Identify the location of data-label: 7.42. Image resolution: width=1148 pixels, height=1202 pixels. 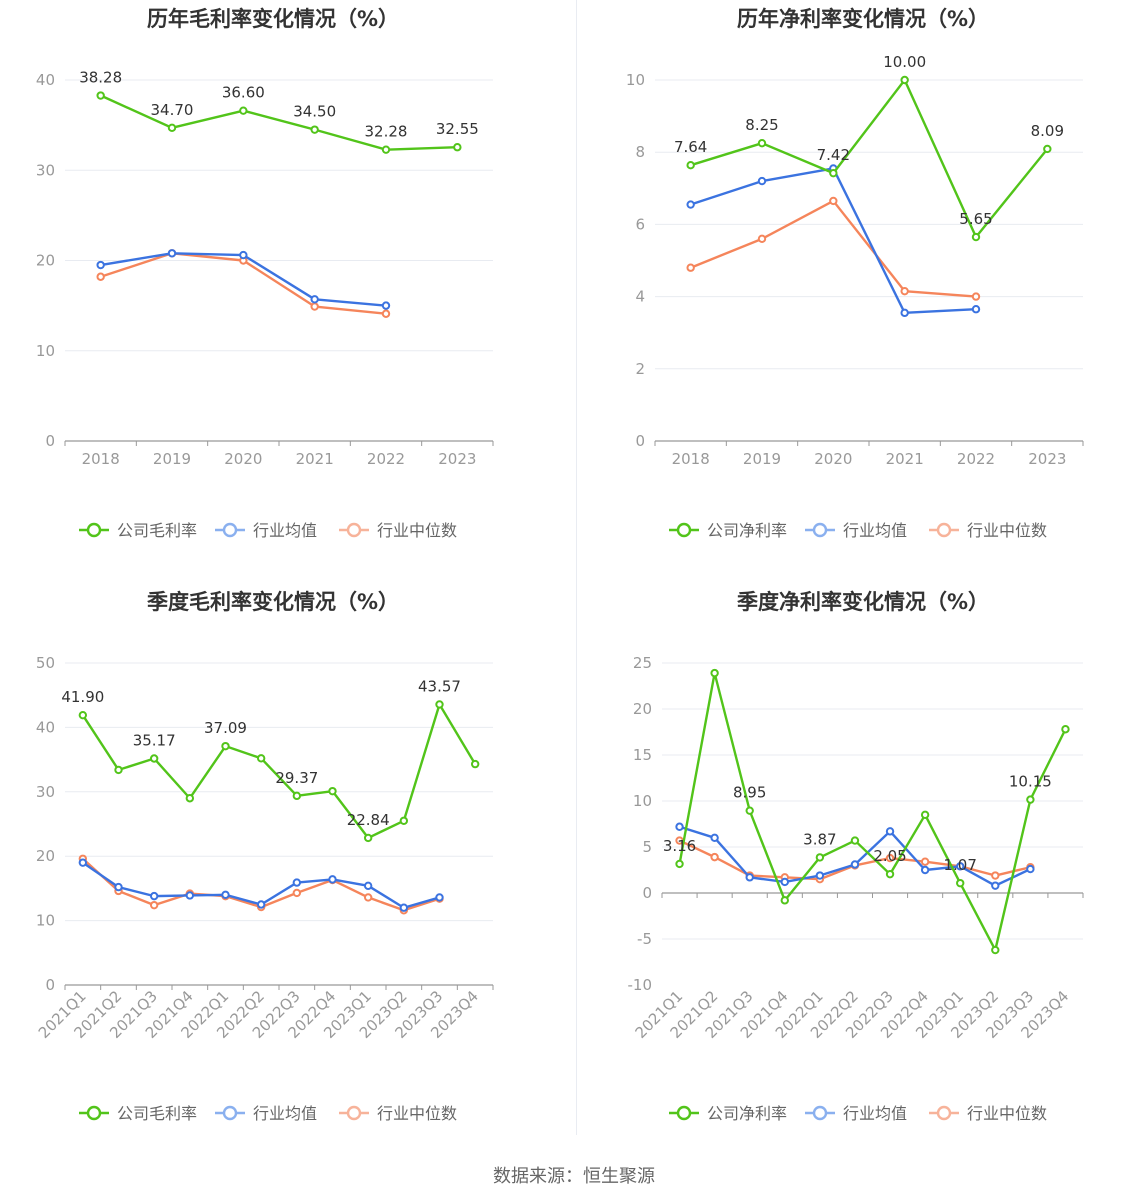
(833, 155).